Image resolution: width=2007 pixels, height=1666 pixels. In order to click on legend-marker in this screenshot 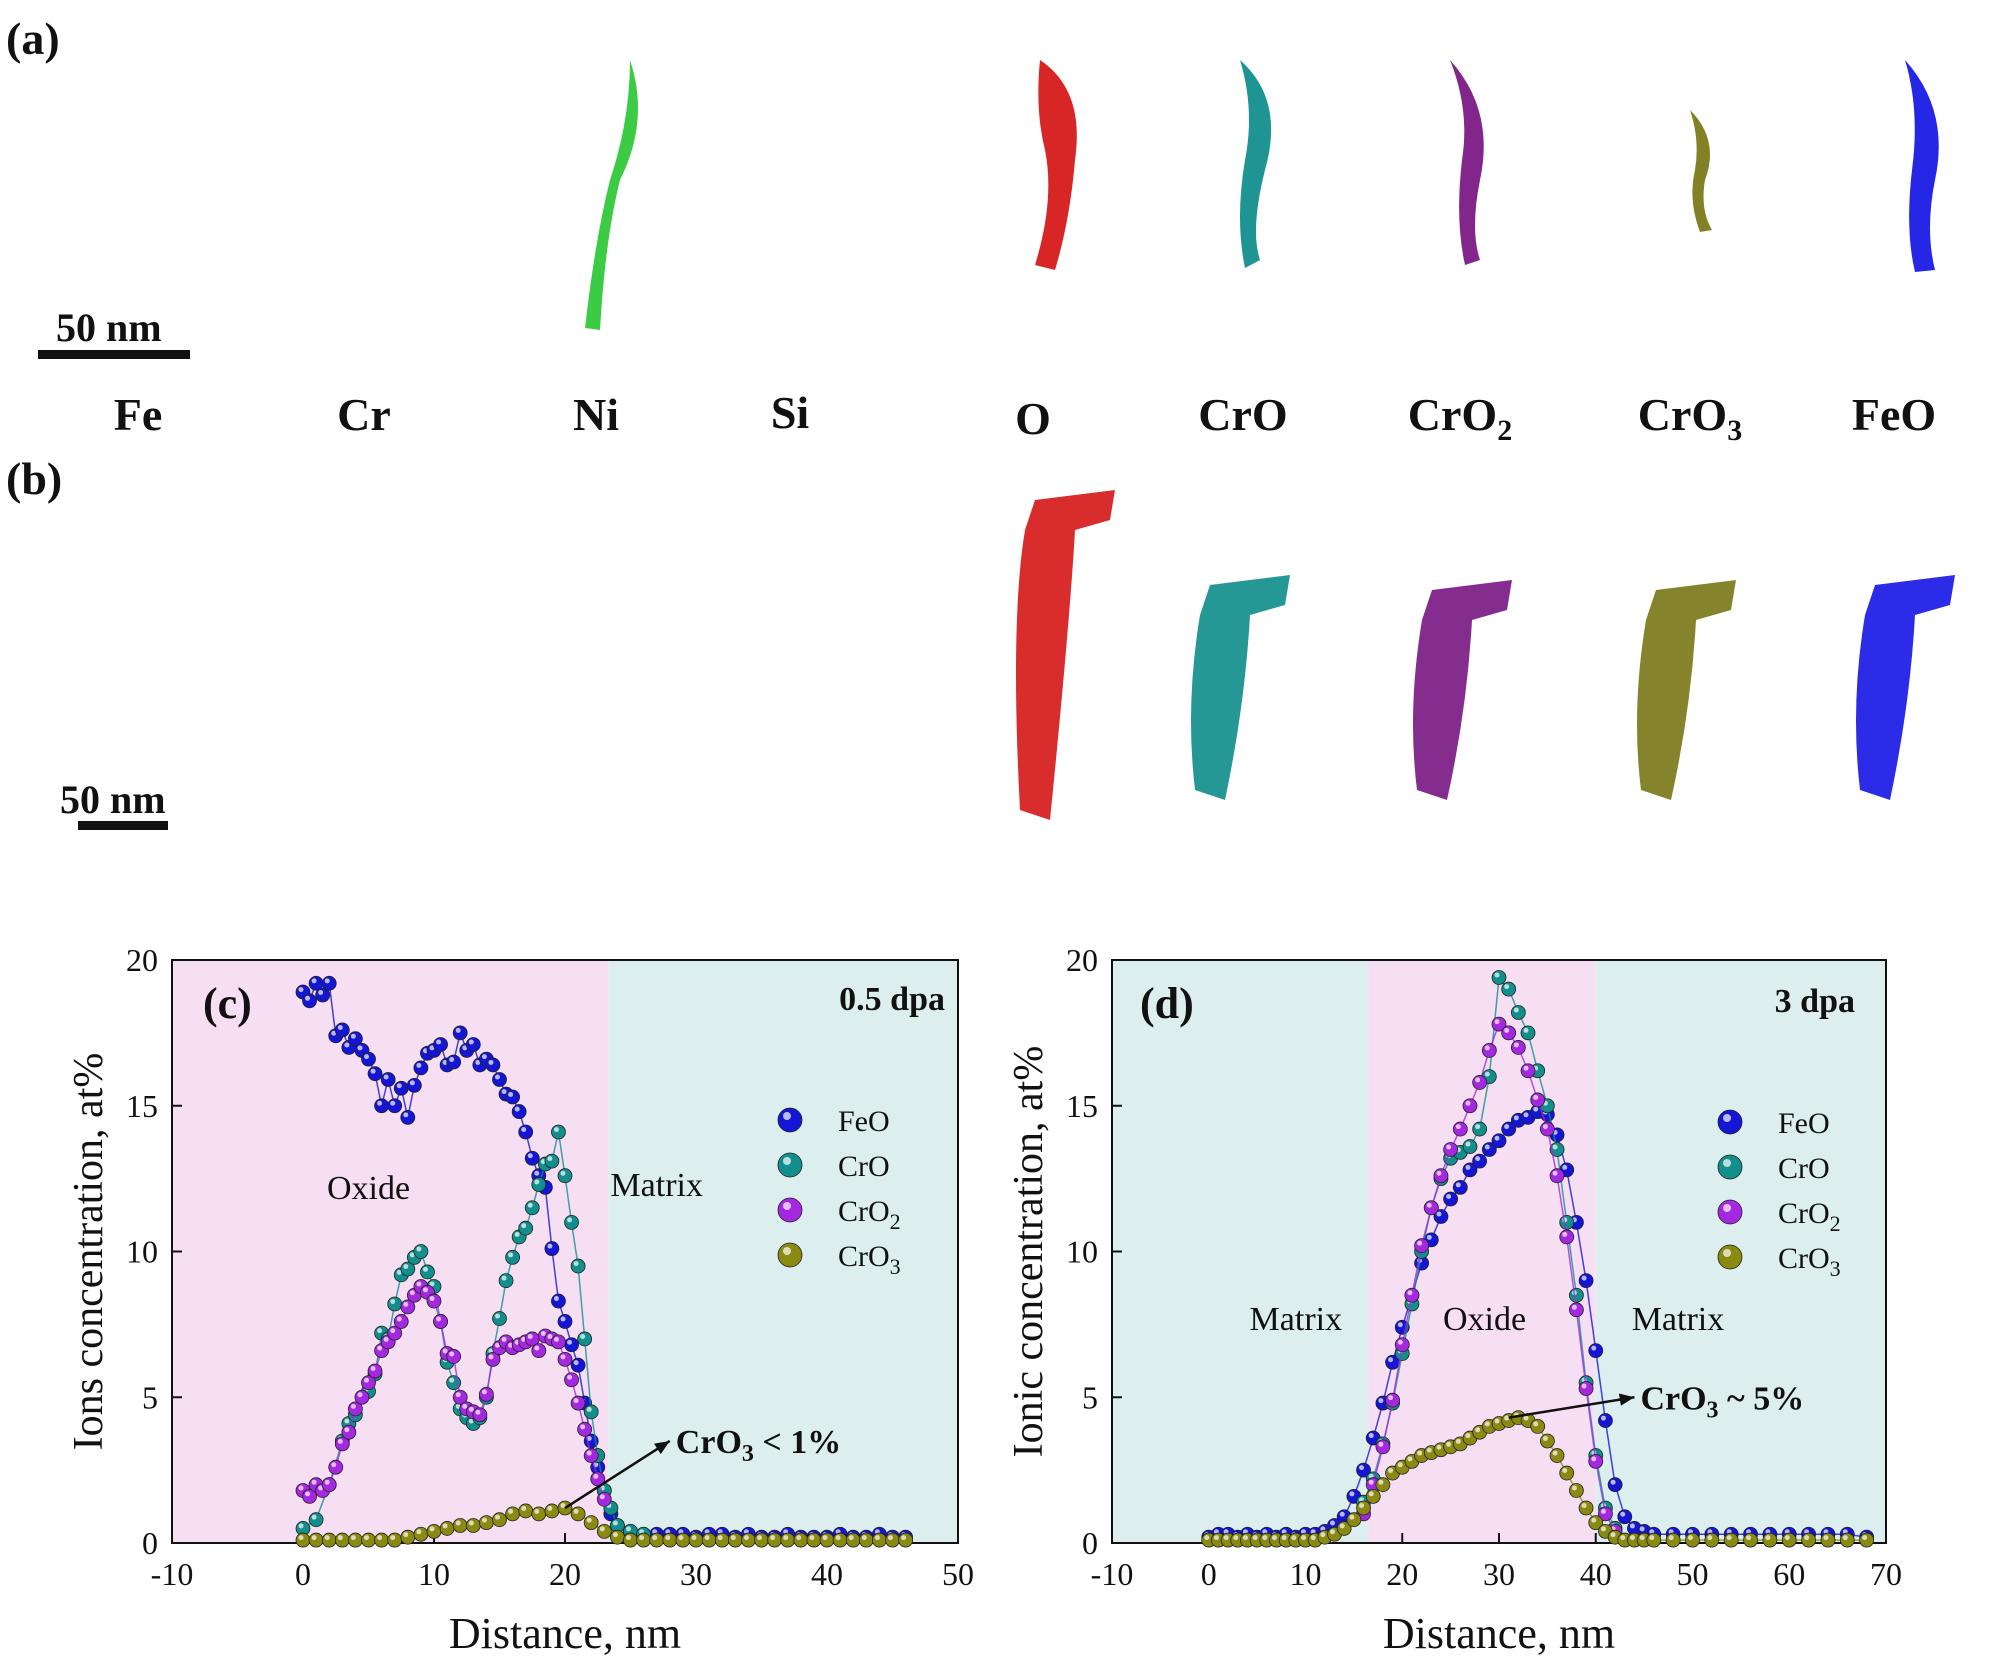, I will do `click(790, 1255)`.